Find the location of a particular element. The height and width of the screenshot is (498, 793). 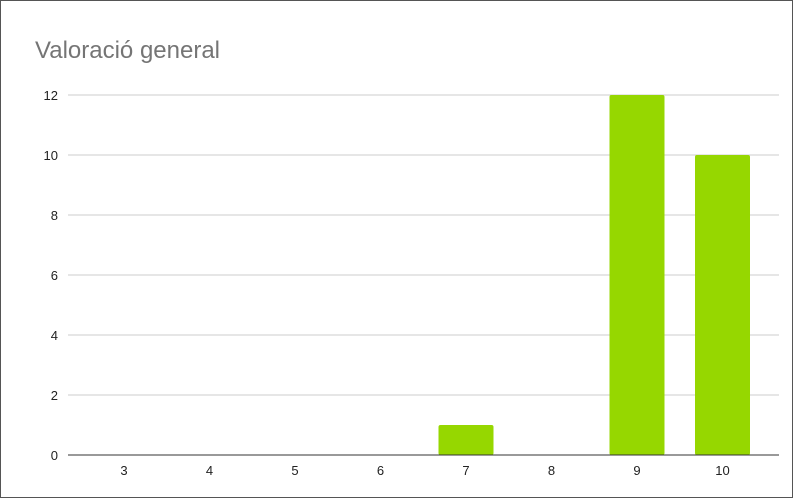

y-axis-ticks: 0 2 4 6 8 10 12 is located at coordinates (51, 275).